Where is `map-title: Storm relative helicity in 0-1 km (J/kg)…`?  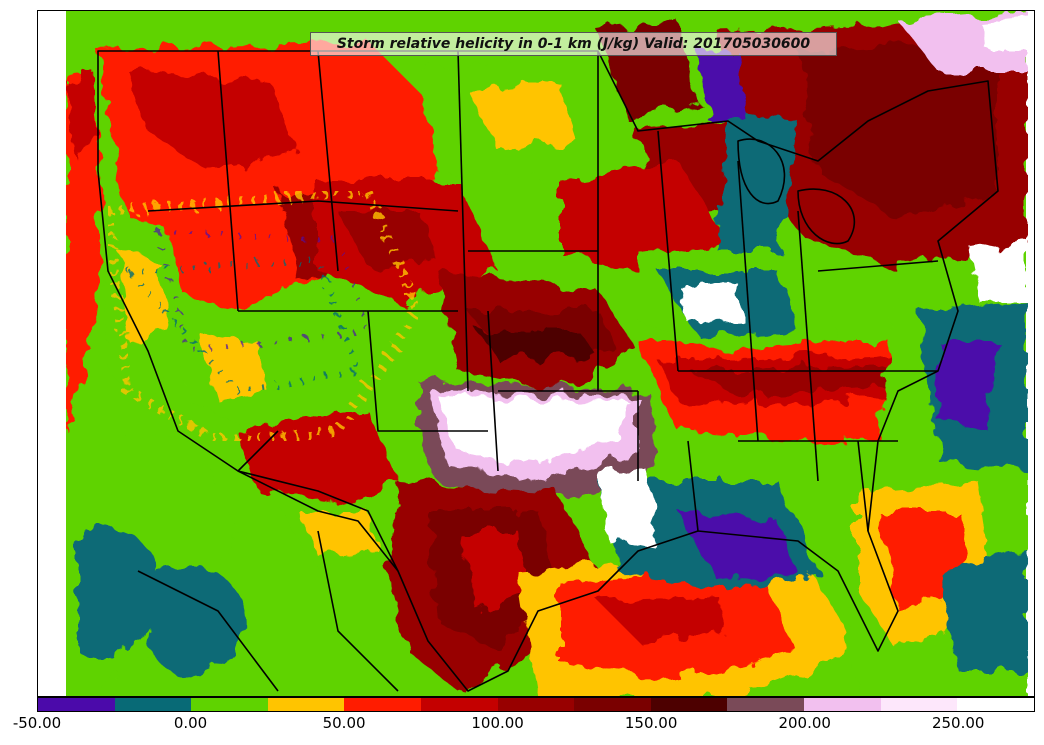
map-title: Storm relative helicity in 0-1 km (J/kg)… is located at coordinates (573, 44).